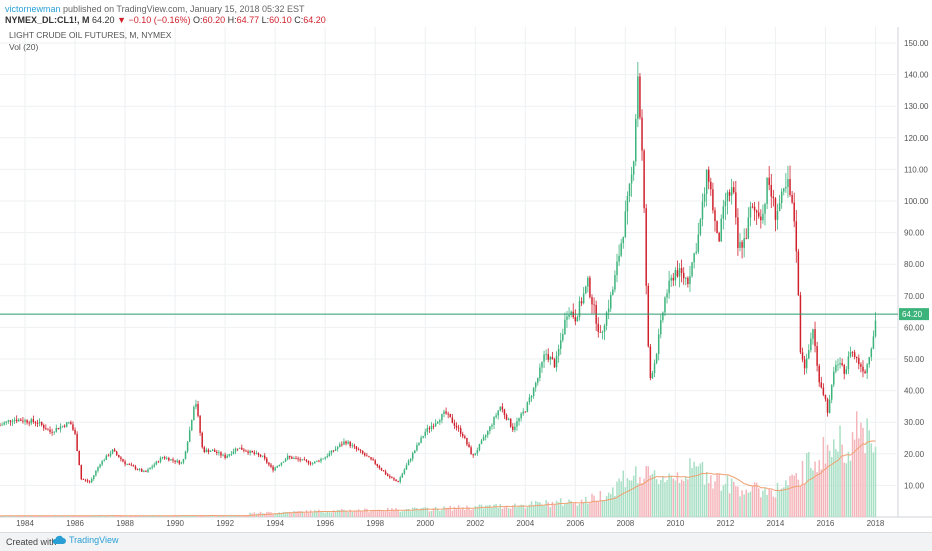 This screenshot has height=551, width=932. What do you see at coordinates (175, 523) in the screenshot?
I see `time-tick-label: 1990` at bounding box center [175, 523].